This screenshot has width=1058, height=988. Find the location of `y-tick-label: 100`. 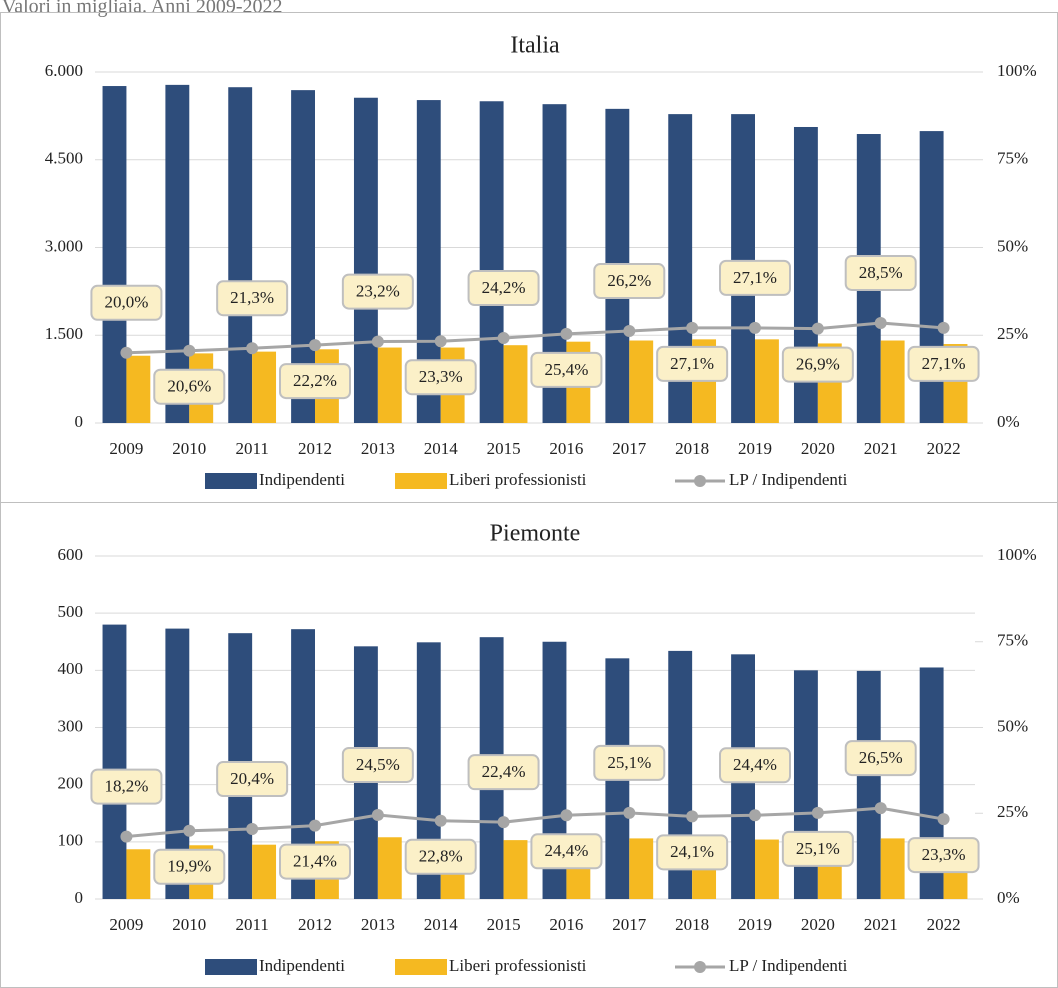

y-tick-label: 100 is located at coordinates (71, 840).